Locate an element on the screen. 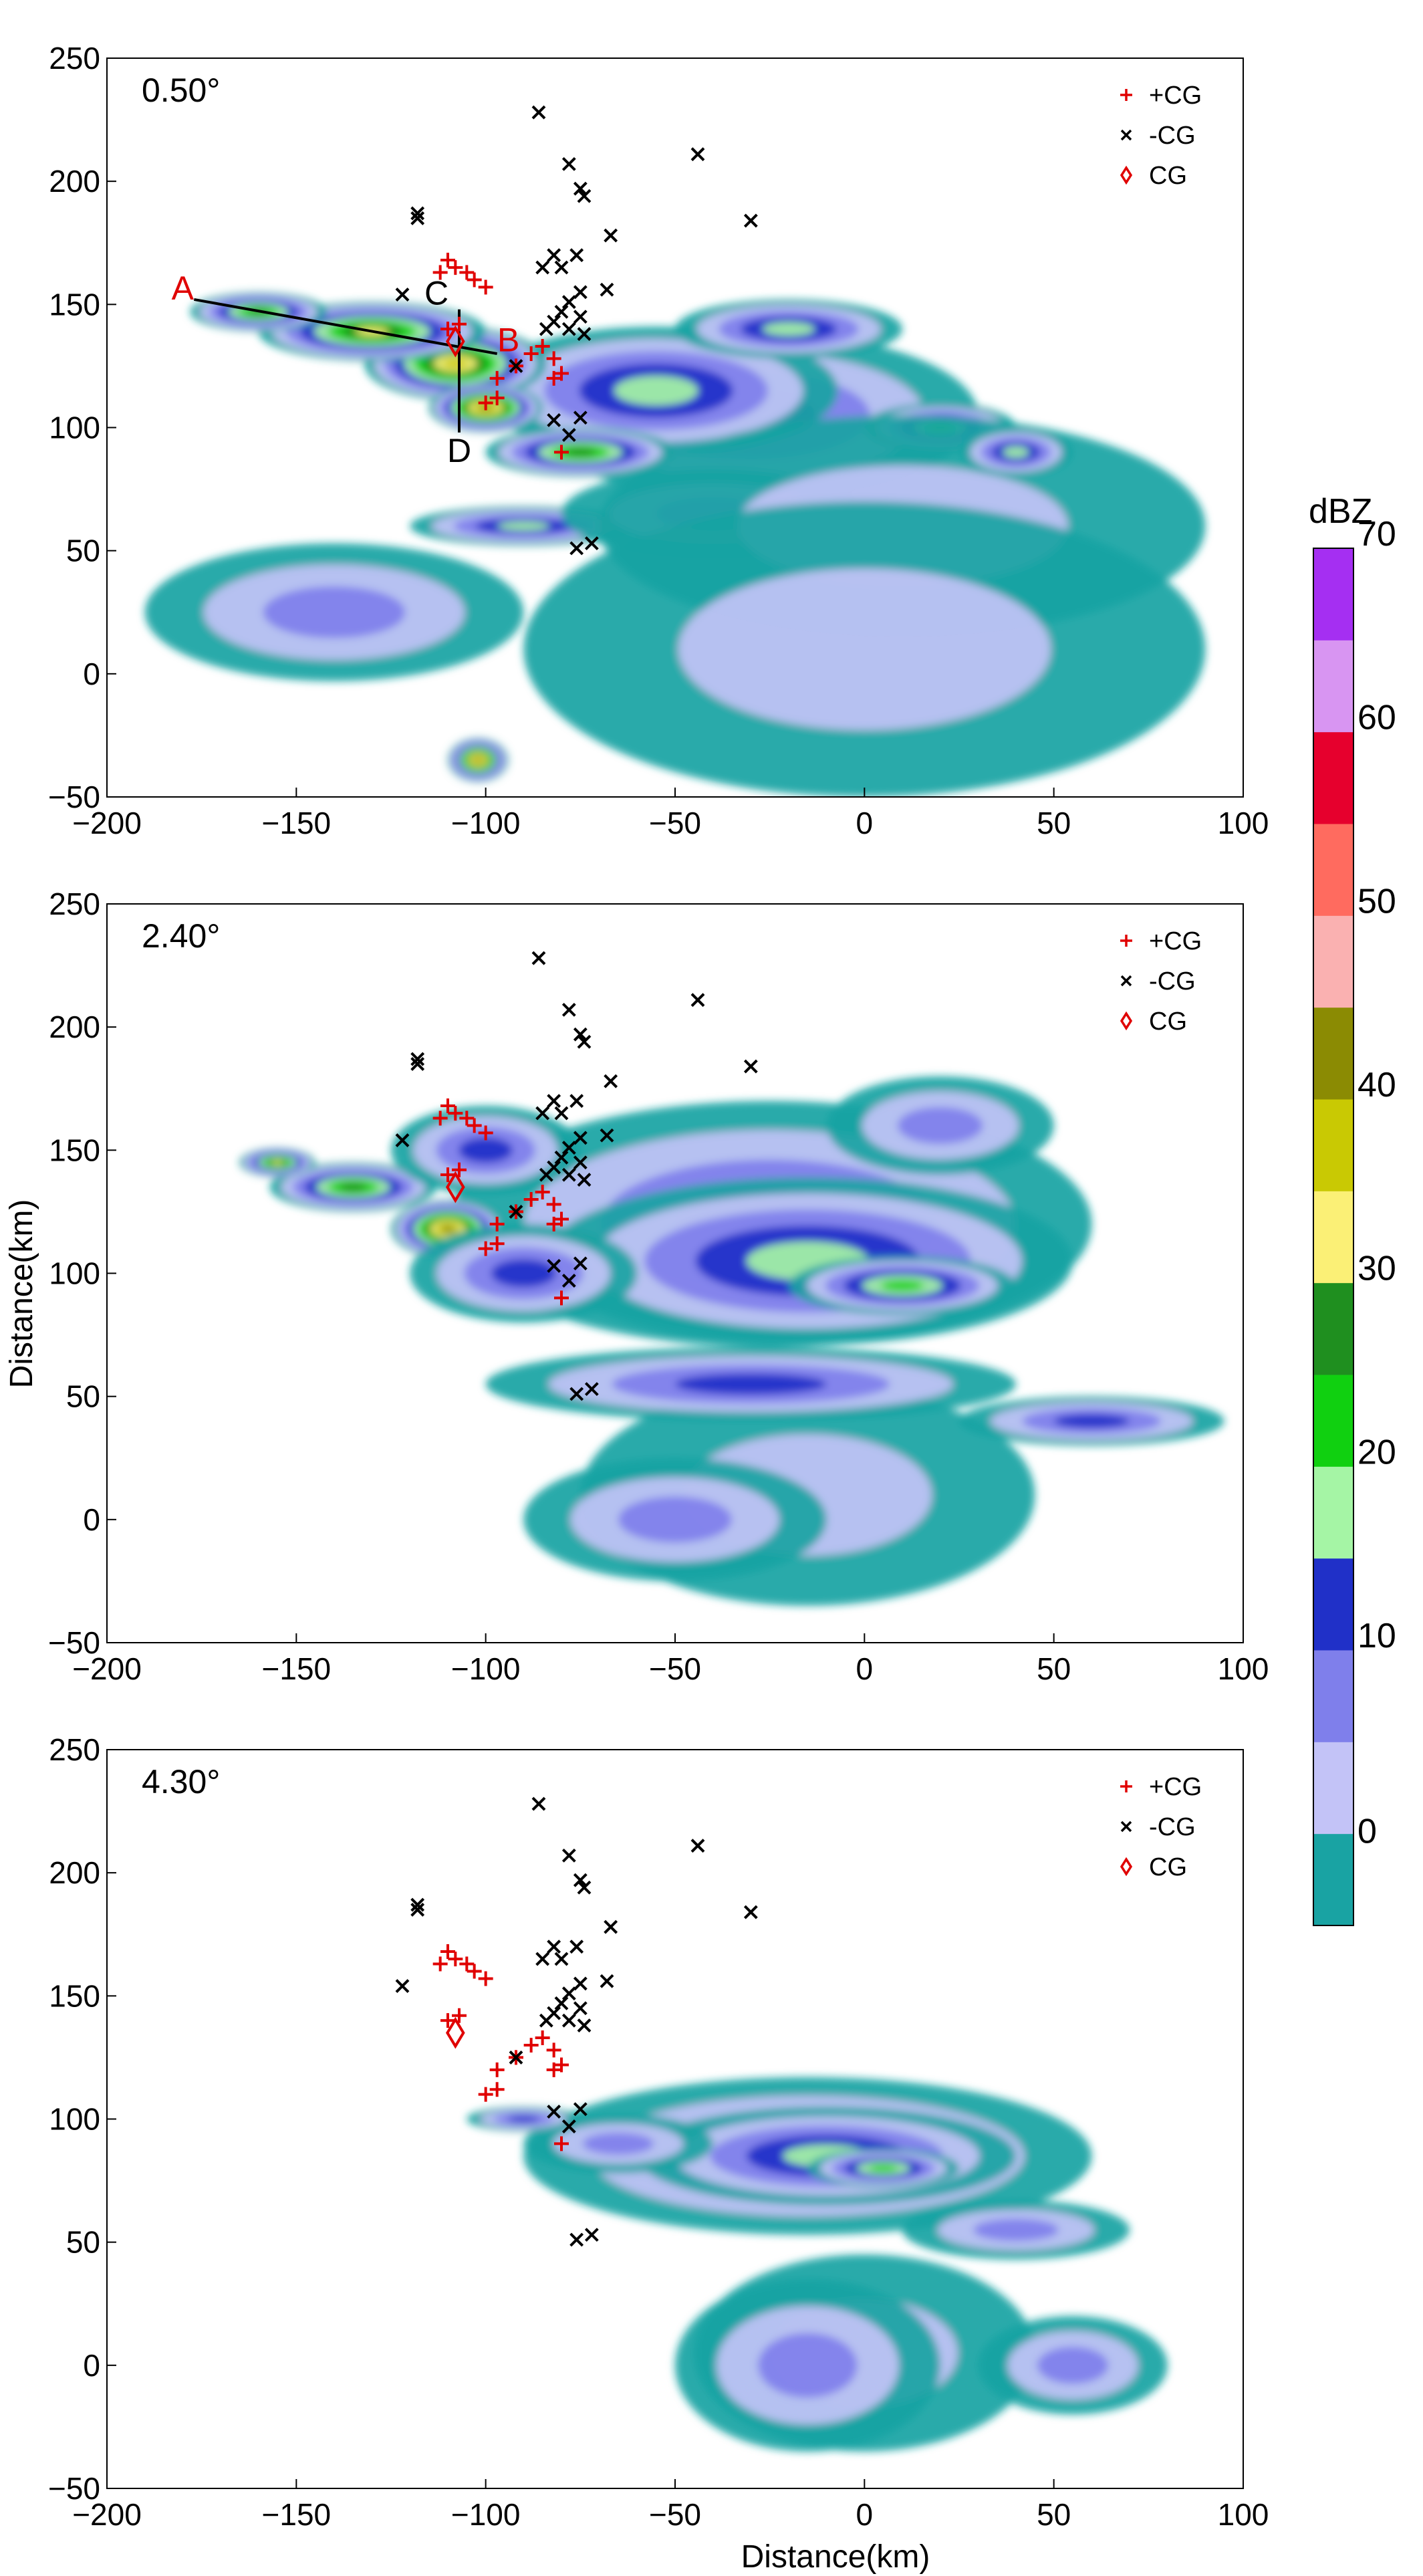 The image size is (1423, 2576). colorbar-tick-label: 40 is located at coordinates (1376, 1085).